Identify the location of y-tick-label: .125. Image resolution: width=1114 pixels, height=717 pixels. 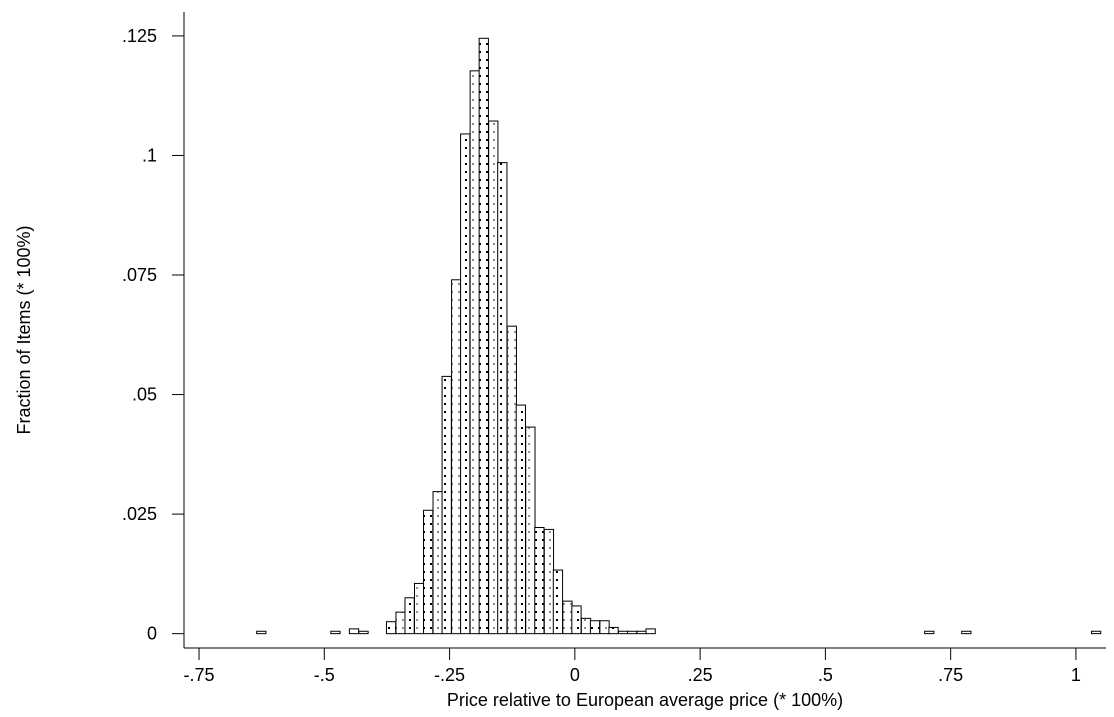
(139, 36).